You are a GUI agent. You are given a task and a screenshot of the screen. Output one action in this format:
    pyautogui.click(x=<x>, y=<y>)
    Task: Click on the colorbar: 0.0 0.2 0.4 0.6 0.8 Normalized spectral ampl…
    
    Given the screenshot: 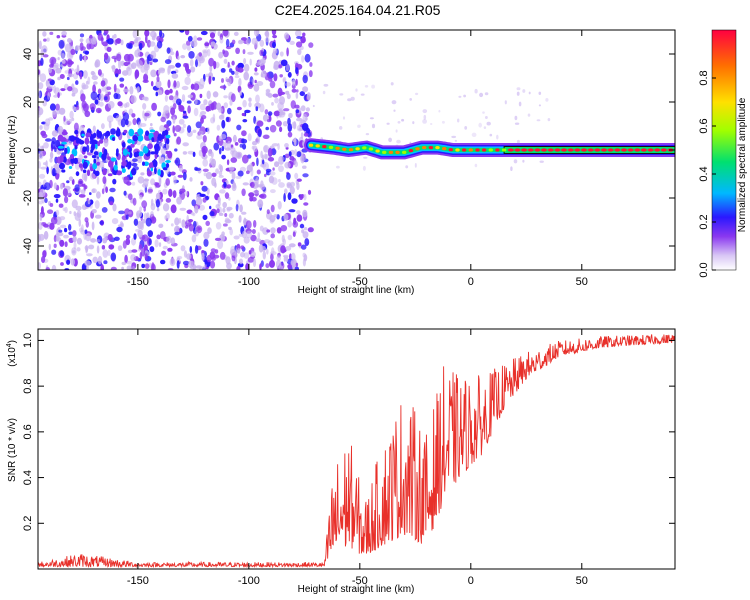 What is the action you would take?
    pyautogui.click(x=723, y=153)
    